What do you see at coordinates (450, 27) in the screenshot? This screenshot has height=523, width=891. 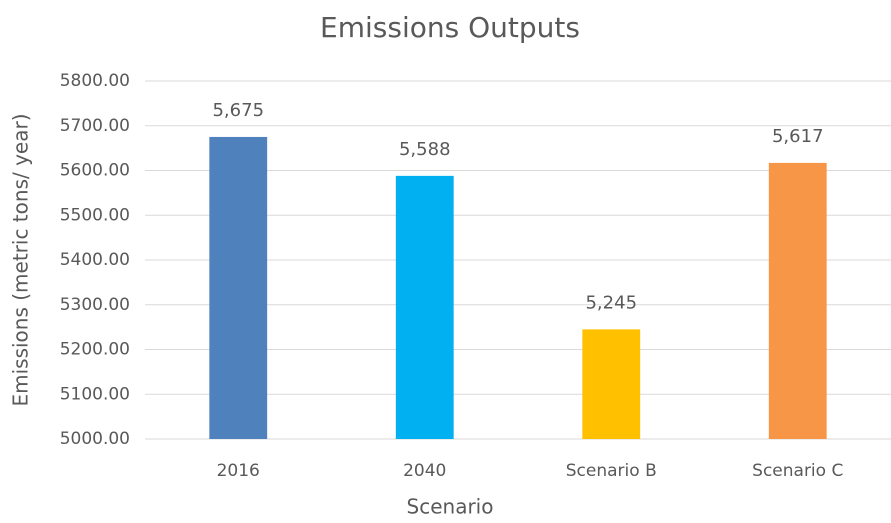 I see `chart-title: Emissions Outputs` at bounding box center [450, 27].